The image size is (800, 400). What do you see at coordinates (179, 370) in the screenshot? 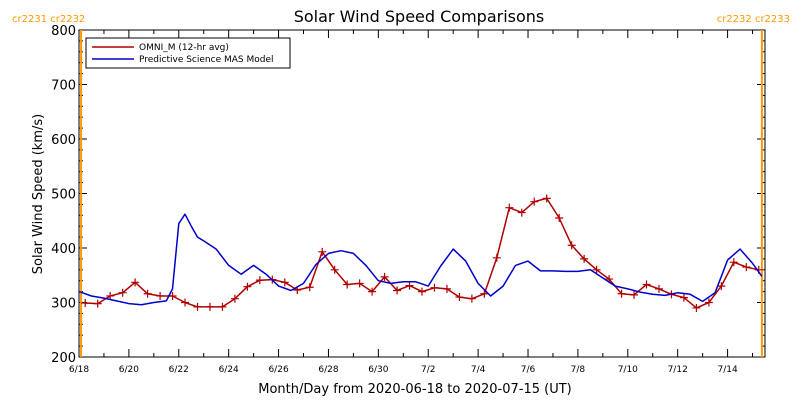
I see `x-tick-label: 6/22` at bounding box center [179, 370].